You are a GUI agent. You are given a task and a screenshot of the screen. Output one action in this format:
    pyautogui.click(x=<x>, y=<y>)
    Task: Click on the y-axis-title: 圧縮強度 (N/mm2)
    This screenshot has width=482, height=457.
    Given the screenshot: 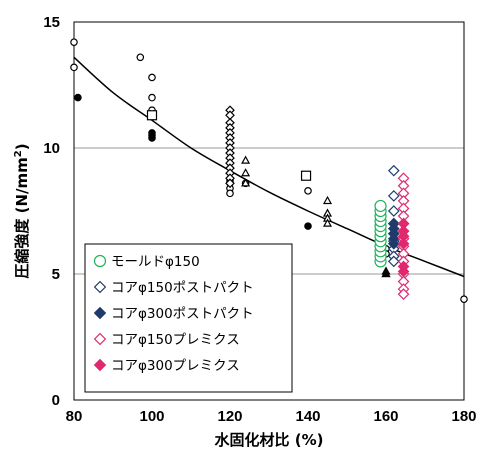 What is the action you would take?
    pyautogui.click(x=22, y=210)
    